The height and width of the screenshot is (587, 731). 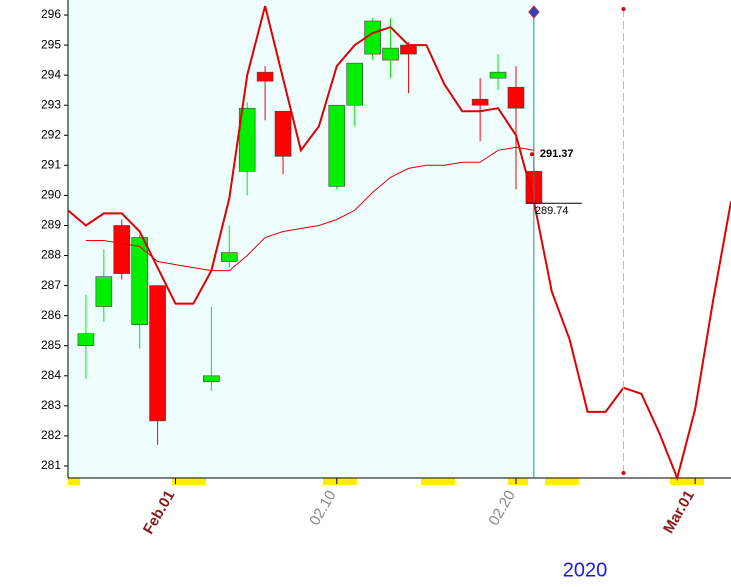 What do you see at coordinates (557, 154) in the screenshot?
I see `price-label: 291.37` at bounding box center [557, 154].